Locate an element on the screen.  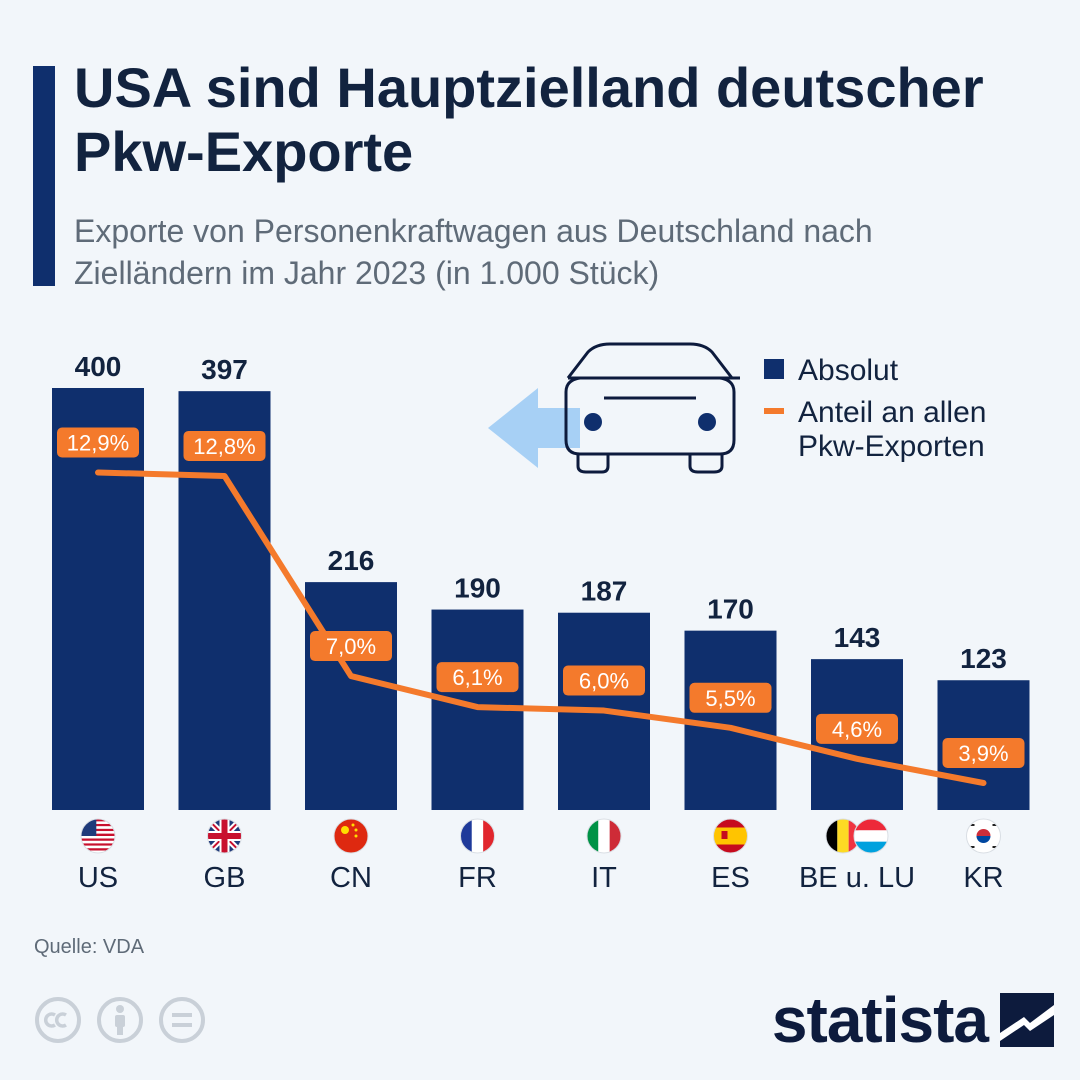
source-note: Quelle: VDA is located at coordinates (89, 947).